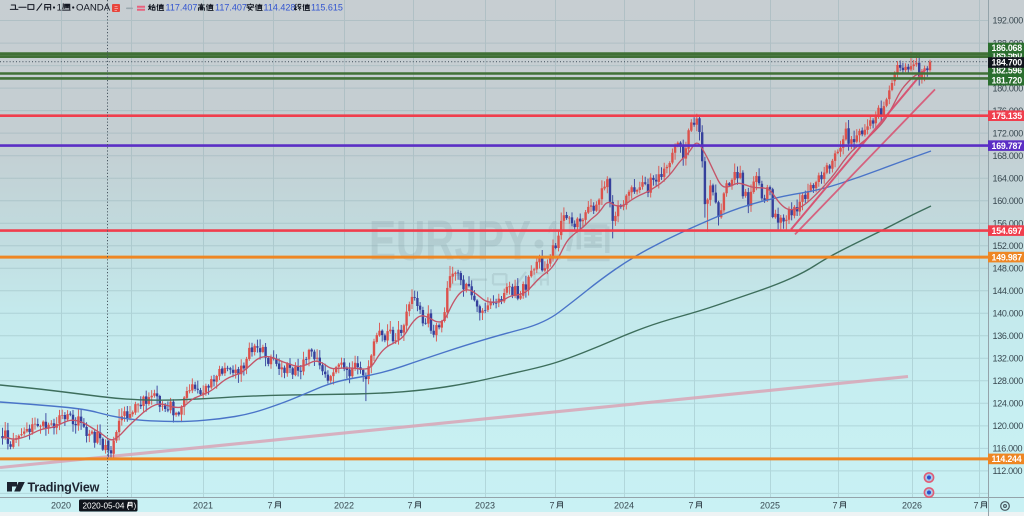  I want to click on svg-text: 114.428, so click(280, 8).